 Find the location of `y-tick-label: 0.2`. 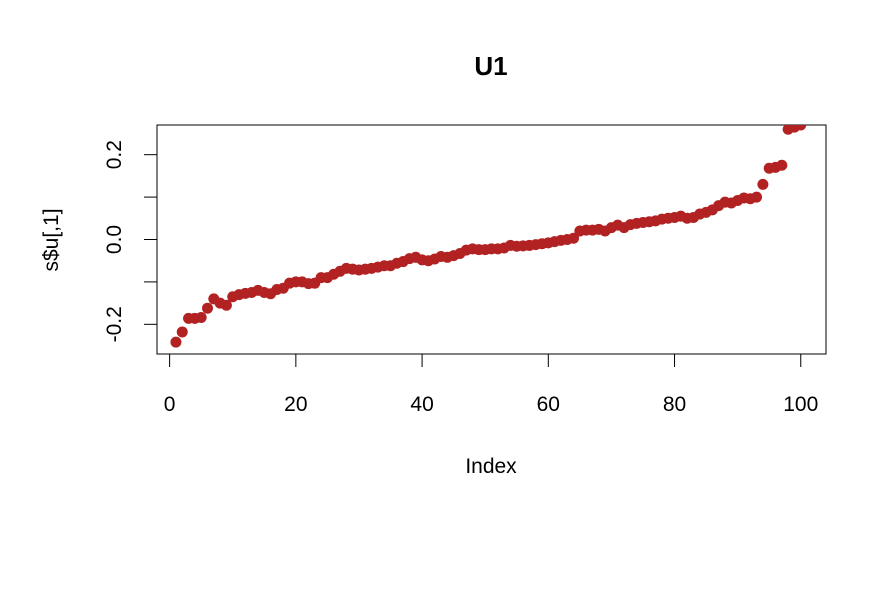

y-tick-label: 0.2 is located at coordinates (114, 154).